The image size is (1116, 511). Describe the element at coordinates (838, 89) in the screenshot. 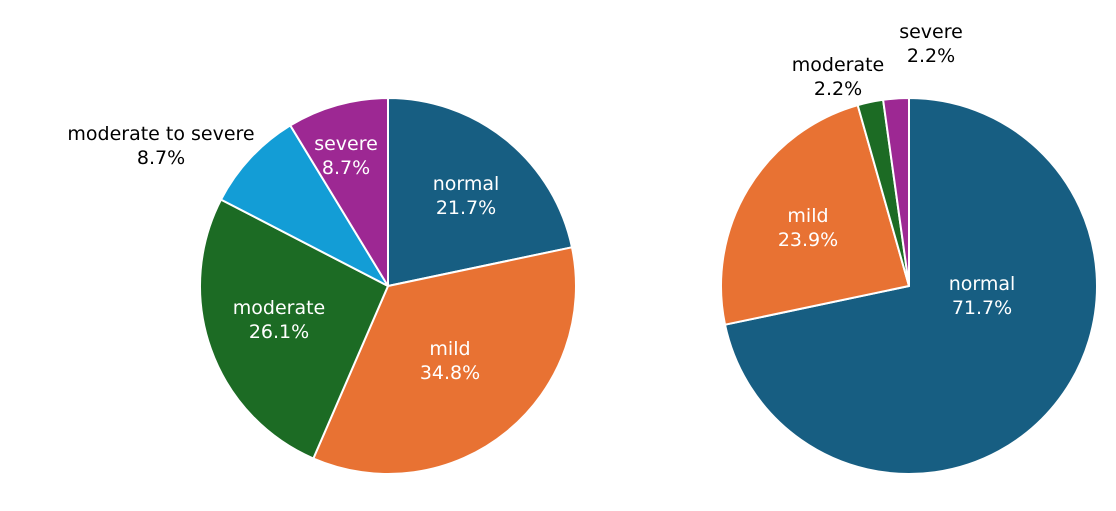

I see `slice-value-moderate: 2.2%` at that location.